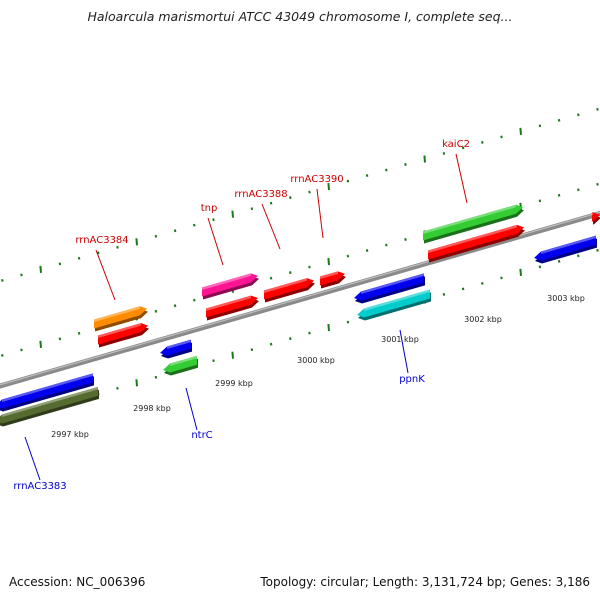 The width and height of the screenshot is (600, 600). I want to click on gene-label: rrnAC3384, so click(101, 240).